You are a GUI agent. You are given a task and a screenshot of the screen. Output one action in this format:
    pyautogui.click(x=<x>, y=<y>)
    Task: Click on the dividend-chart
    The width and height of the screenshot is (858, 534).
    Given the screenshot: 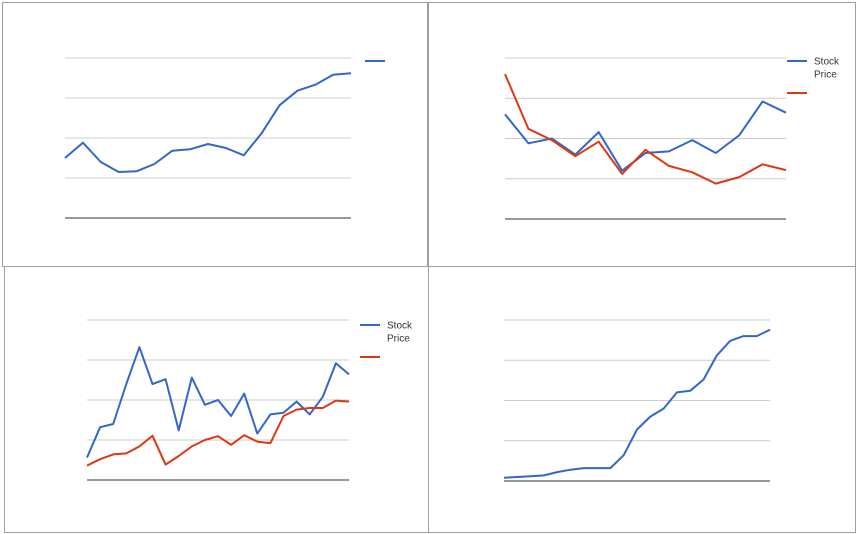 What is the action you would take?
    pyautogui.click(x=637, y=400)
    